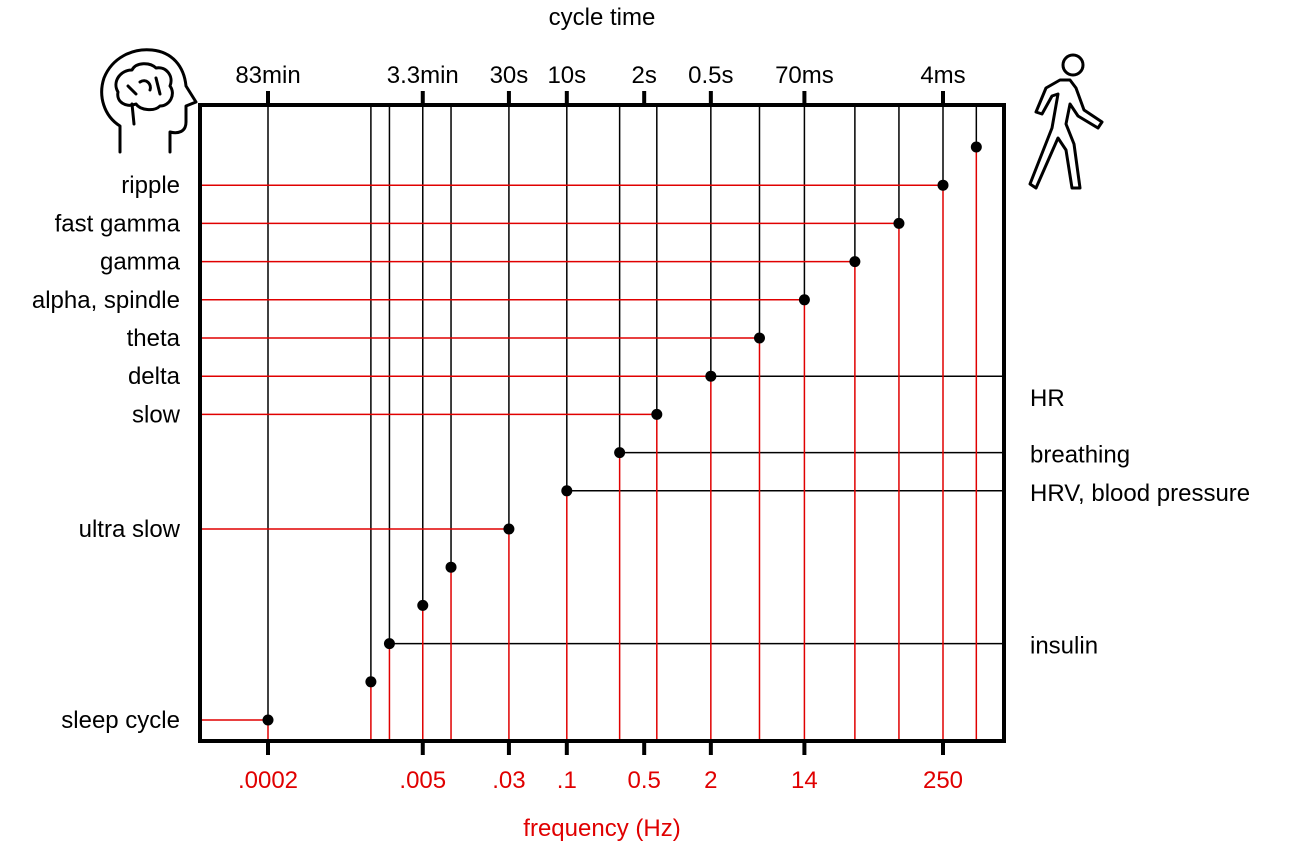 Image resolution: width=1300 pixels, height=849 pixels. Describe the element at coordinates (156, 414) in the screenshot. I see `left-label: slow` at that location.